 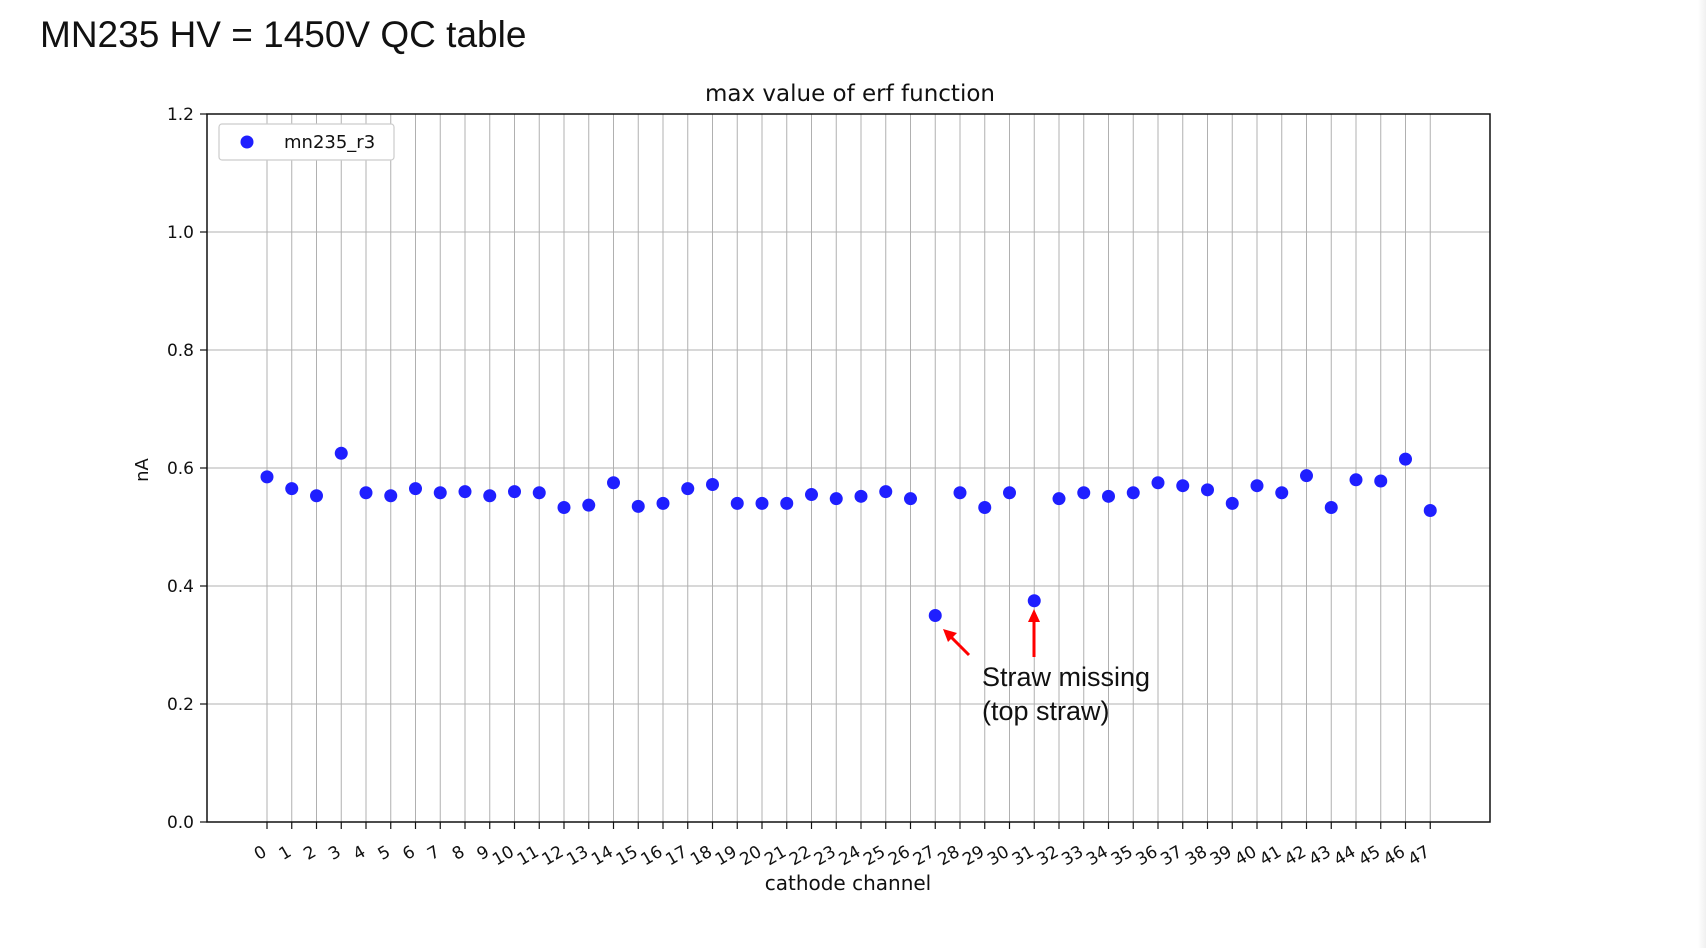 What do you see at coordinates (433, 853) in the screenshot?
I see `x-tick-label: 7` at bounding box center [433, 853].